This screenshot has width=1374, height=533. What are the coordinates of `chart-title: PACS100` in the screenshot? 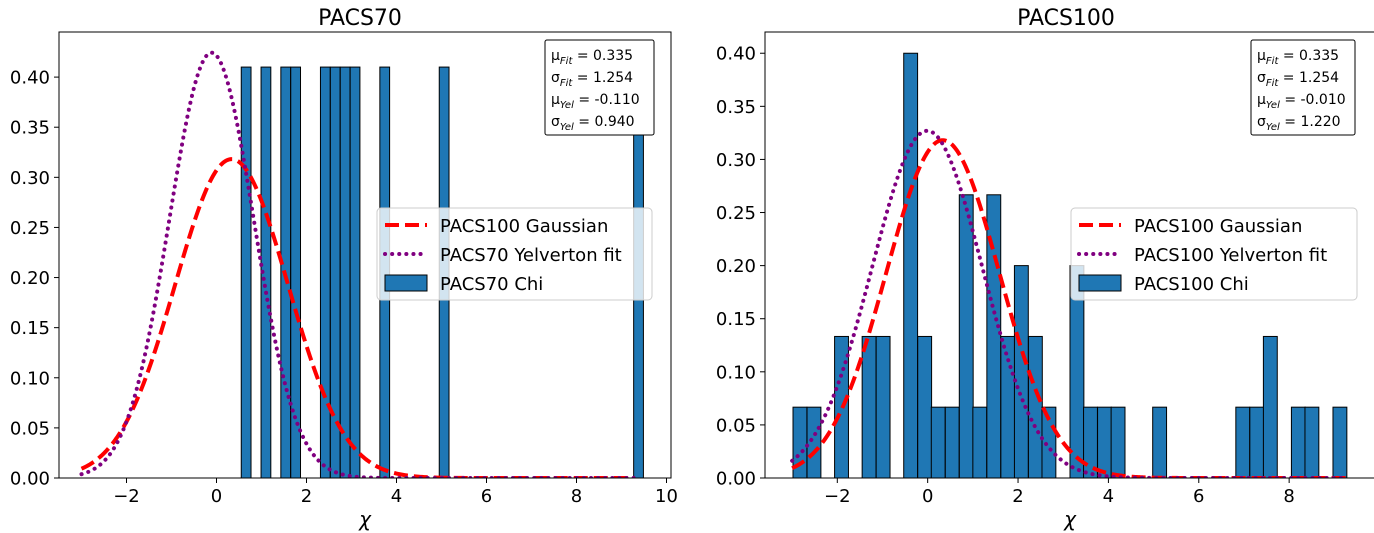 It's located at (1066, 18).